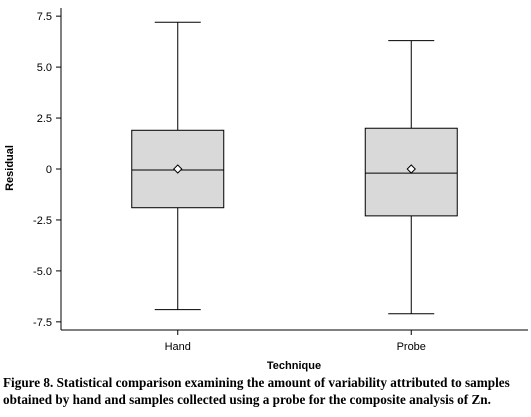  I want to click on y-tick-label: 5.0, so click(44, 68).